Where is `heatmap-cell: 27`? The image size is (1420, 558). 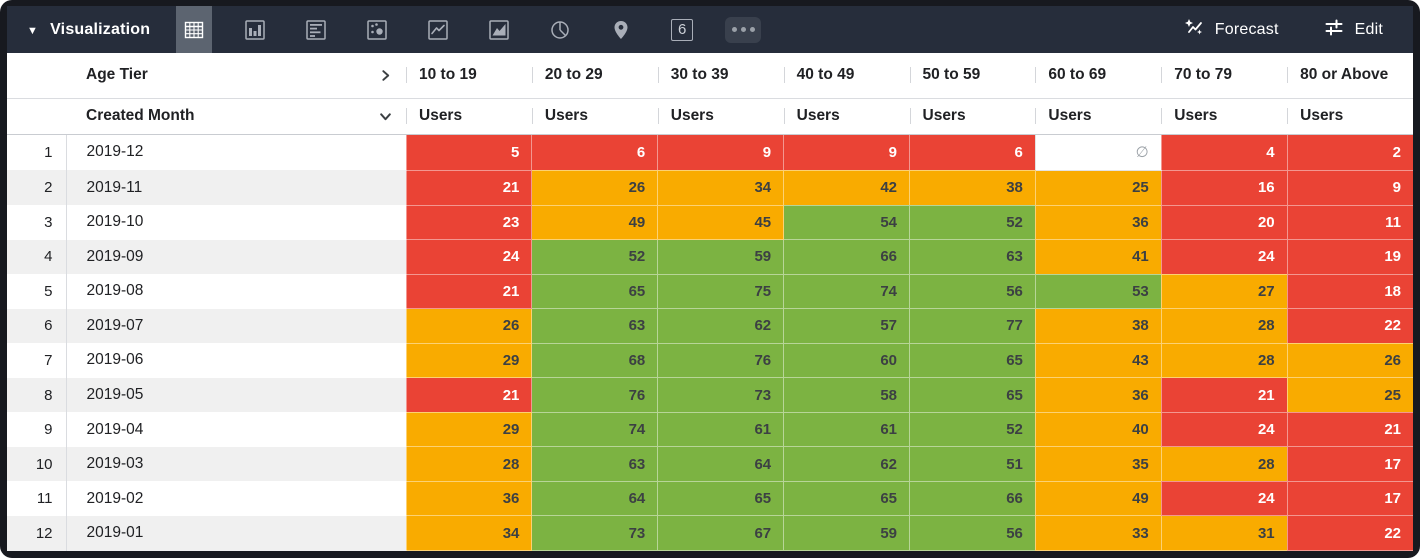
heatmap-cell: 27 is located at coordinates (1224, 292).